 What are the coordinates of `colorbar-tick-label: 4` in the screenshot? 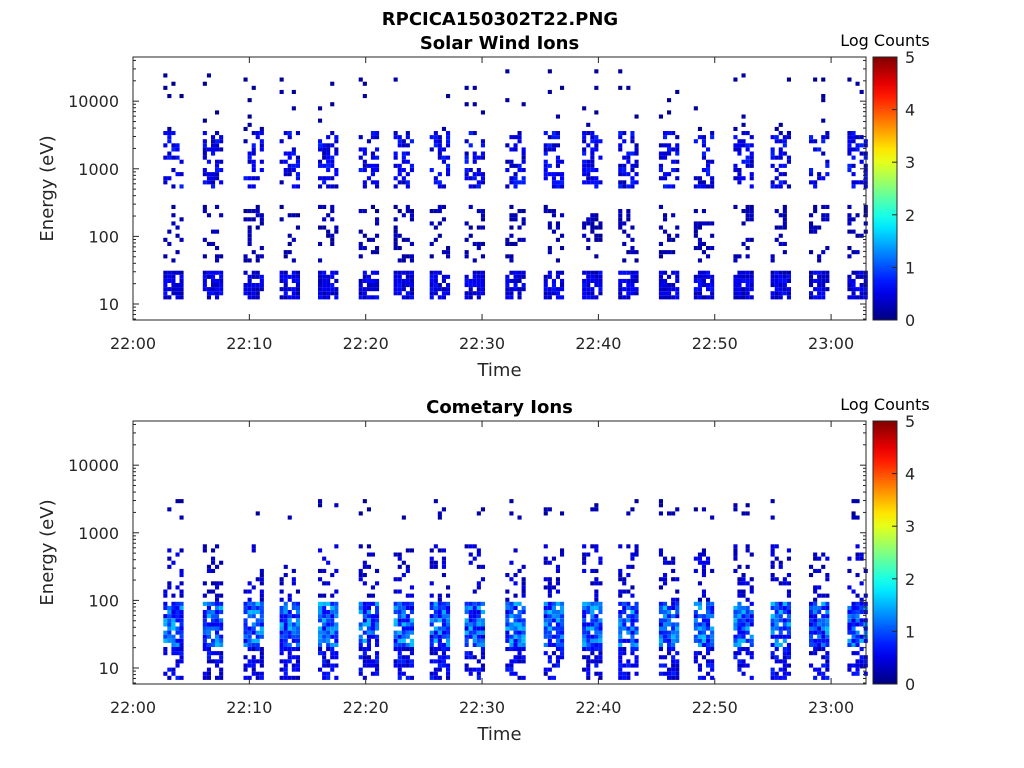 It's located at (910, 474).